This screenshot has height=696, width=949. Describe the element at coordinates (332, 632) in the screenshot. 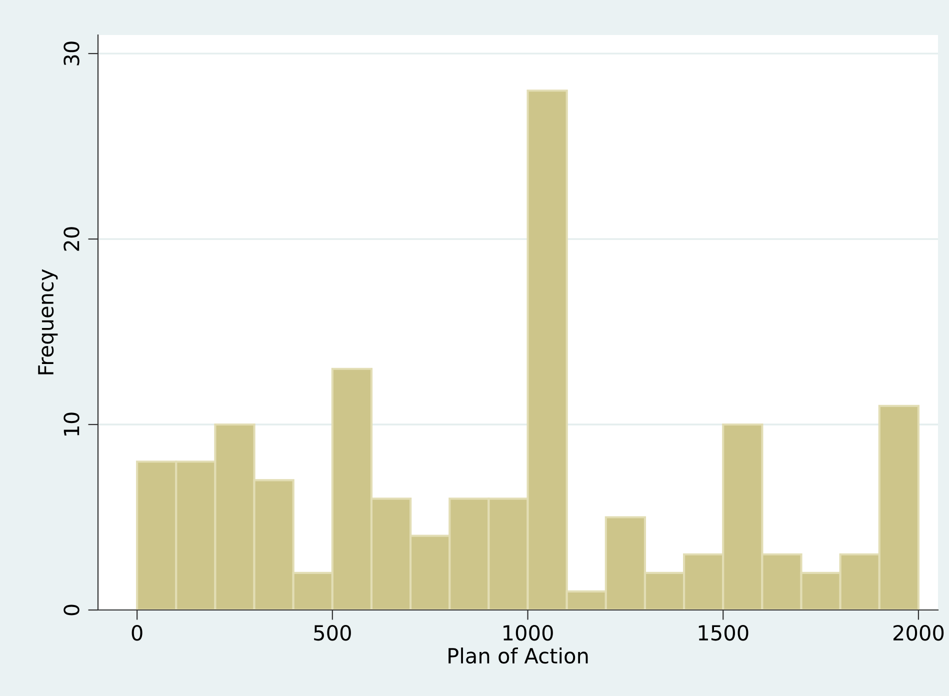

I see `x-tick-label: 500` at that location.